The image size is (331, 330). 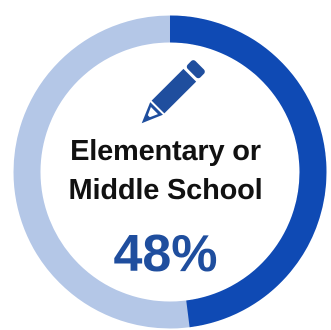 I want to click on pencil-icon, so click(x=173, y=92).